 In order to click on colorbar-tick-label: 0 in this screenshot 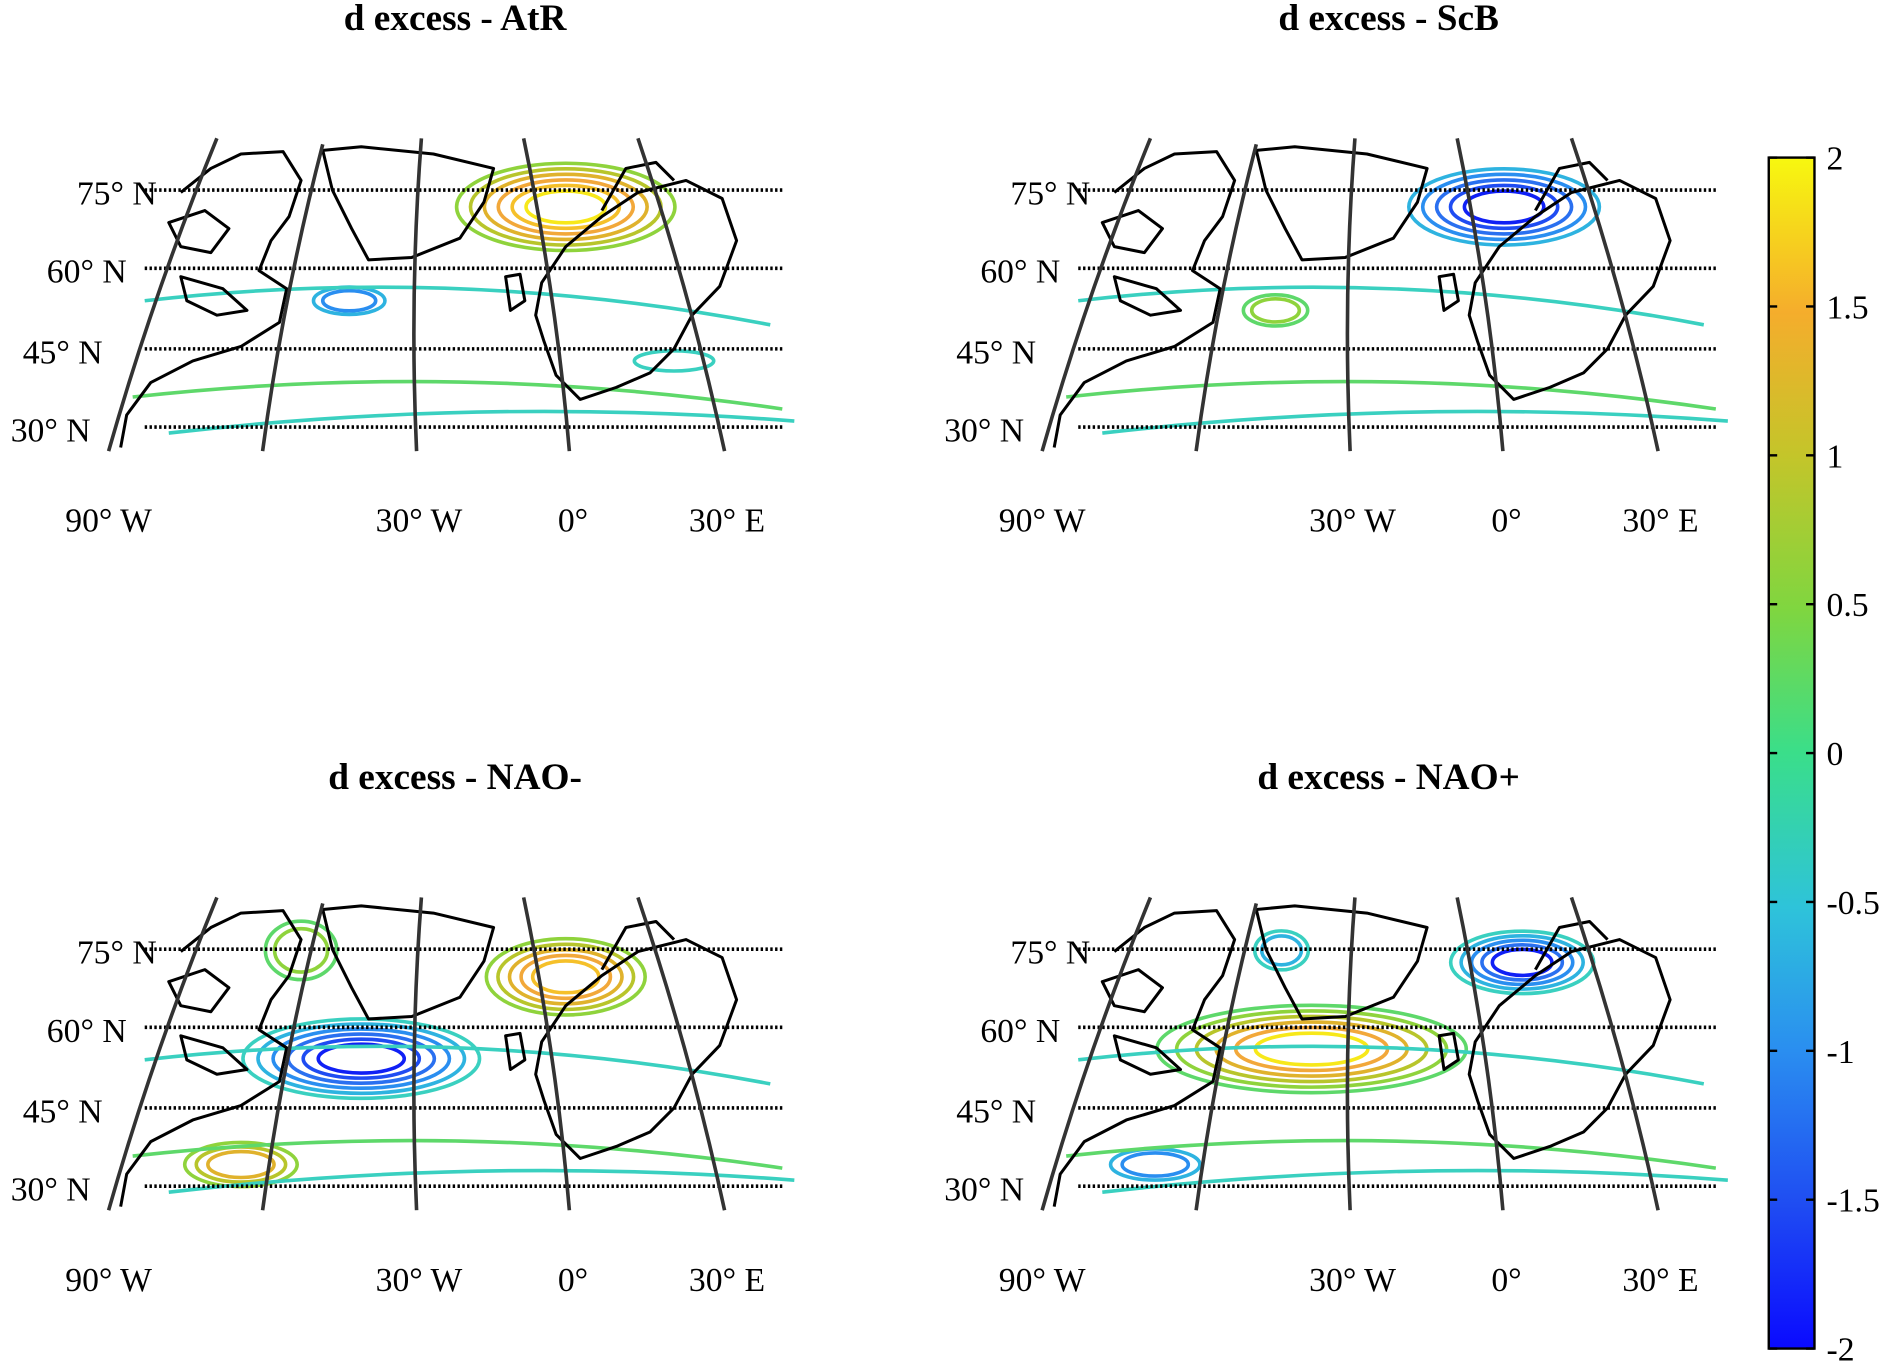, I will do `click(1835, 754)`.